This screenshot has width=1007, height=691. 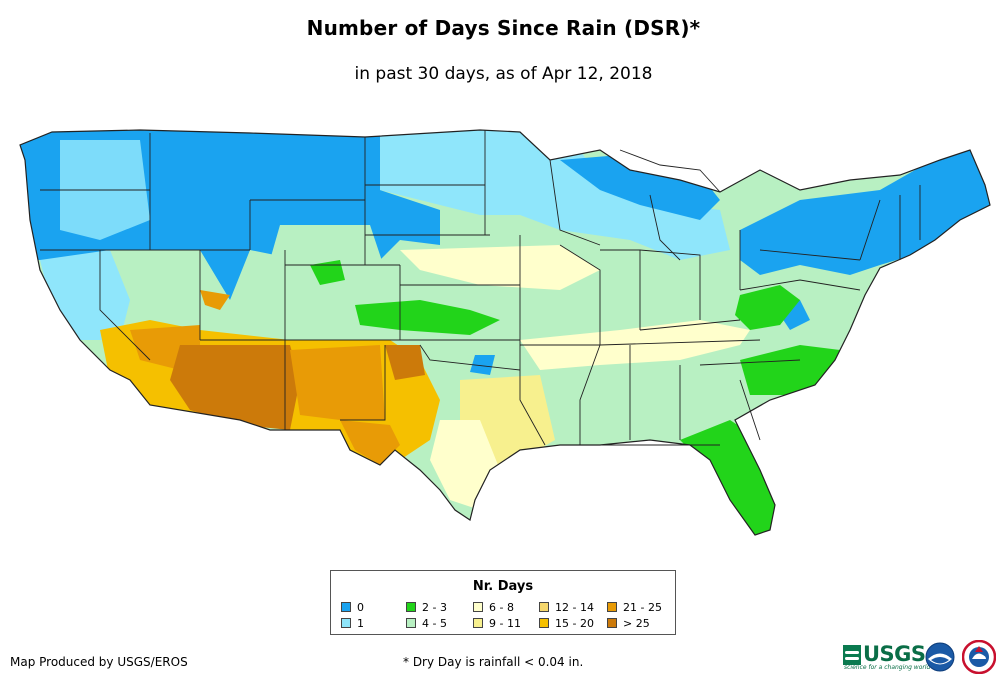 I want to click on region-over-25-arizona, so click(x=235, y=387).